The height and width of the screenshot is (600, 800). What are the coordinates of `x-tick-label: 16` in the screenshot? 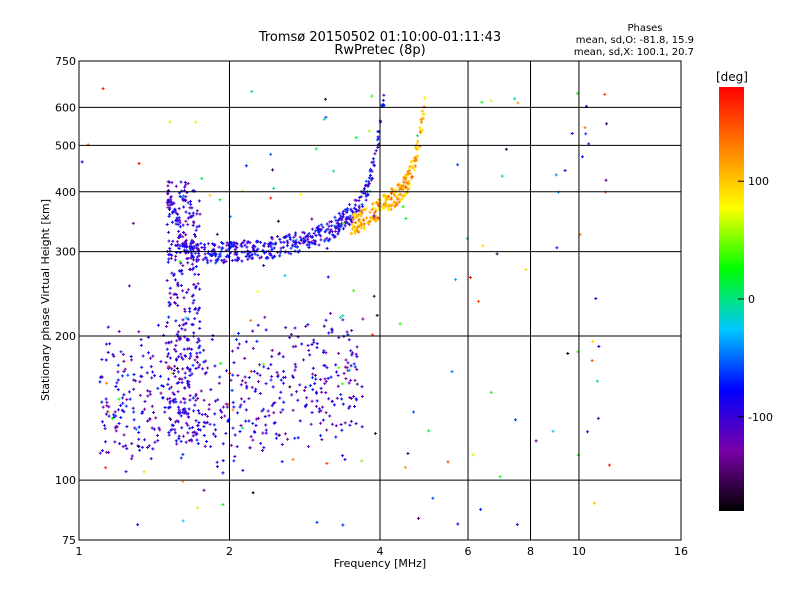 It's located at (681, 551).